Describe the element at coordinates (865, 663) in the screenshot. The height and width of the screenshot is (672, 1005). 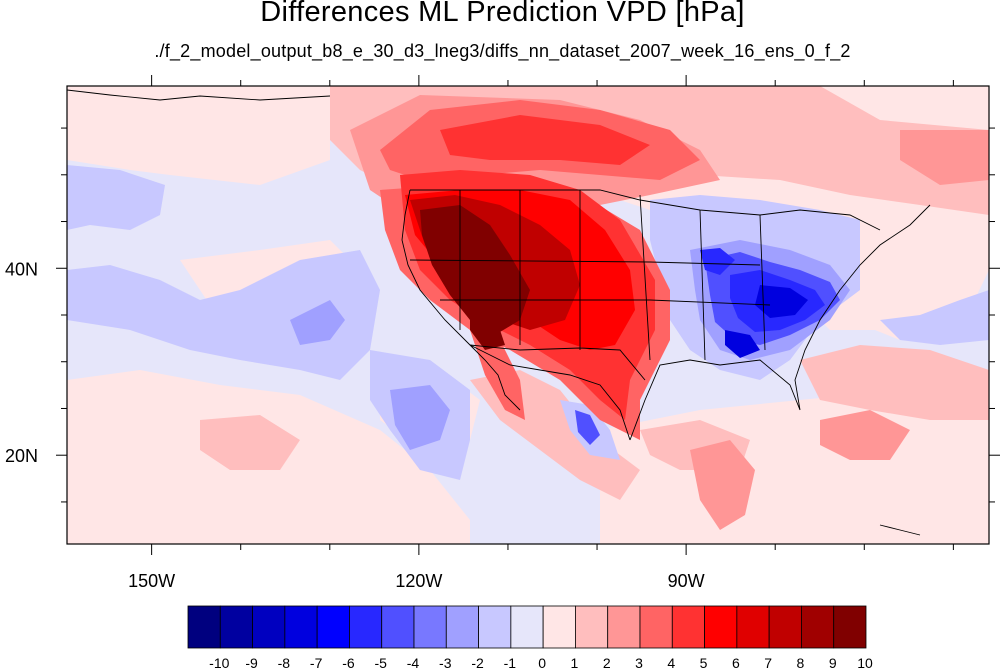
I see `colorbar-label: 10` at that location.